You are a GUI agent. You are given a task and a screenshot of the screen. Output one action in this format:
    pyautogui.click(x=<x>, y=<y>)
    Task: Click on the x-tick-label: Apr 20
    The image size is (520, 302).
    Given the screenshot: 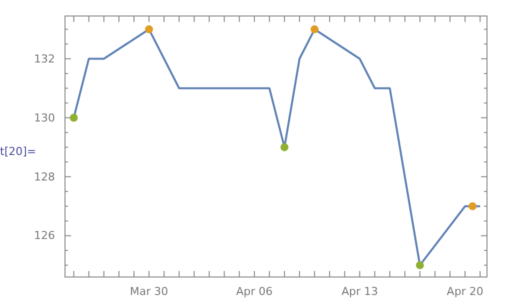 What is the action you would take?
    pyautogui.click(x=465, y=291)
    